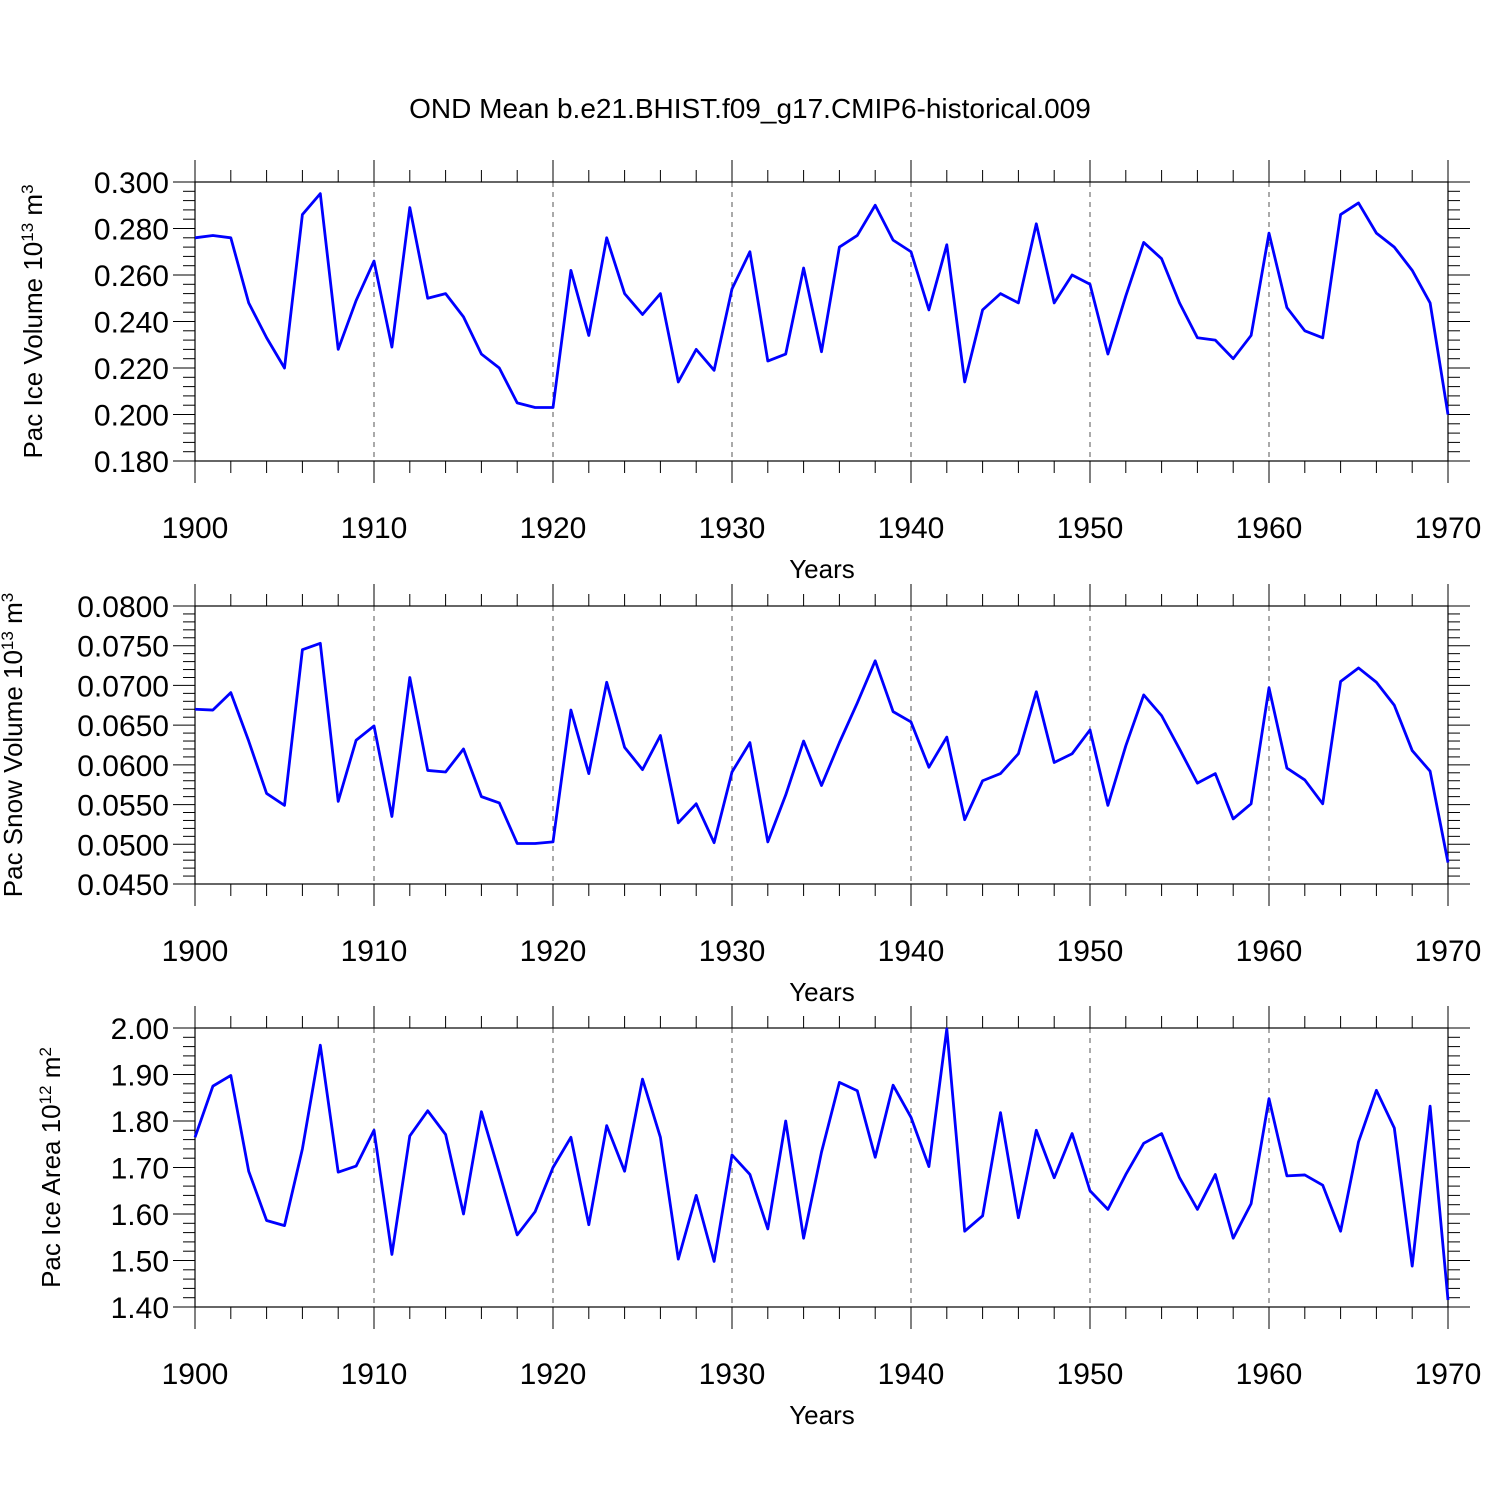  What do you see at coordinates (131, 416) in the screenshot?
I see `y-tick-label: 0.200` at bounding box center [131, 416].